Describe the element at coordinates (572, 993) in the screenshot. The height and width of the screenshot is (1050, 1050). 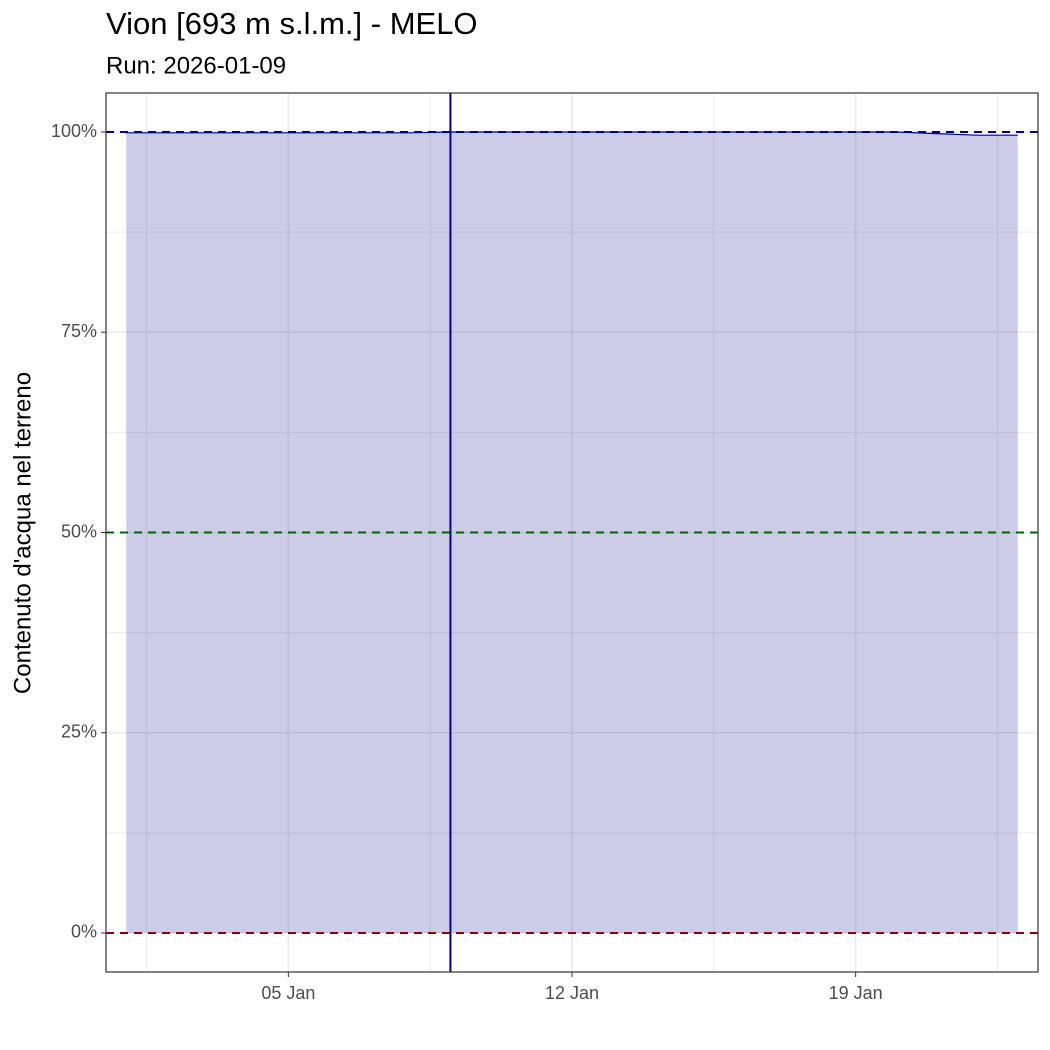
I see `x-tick-label: 12 Jan` at that location.